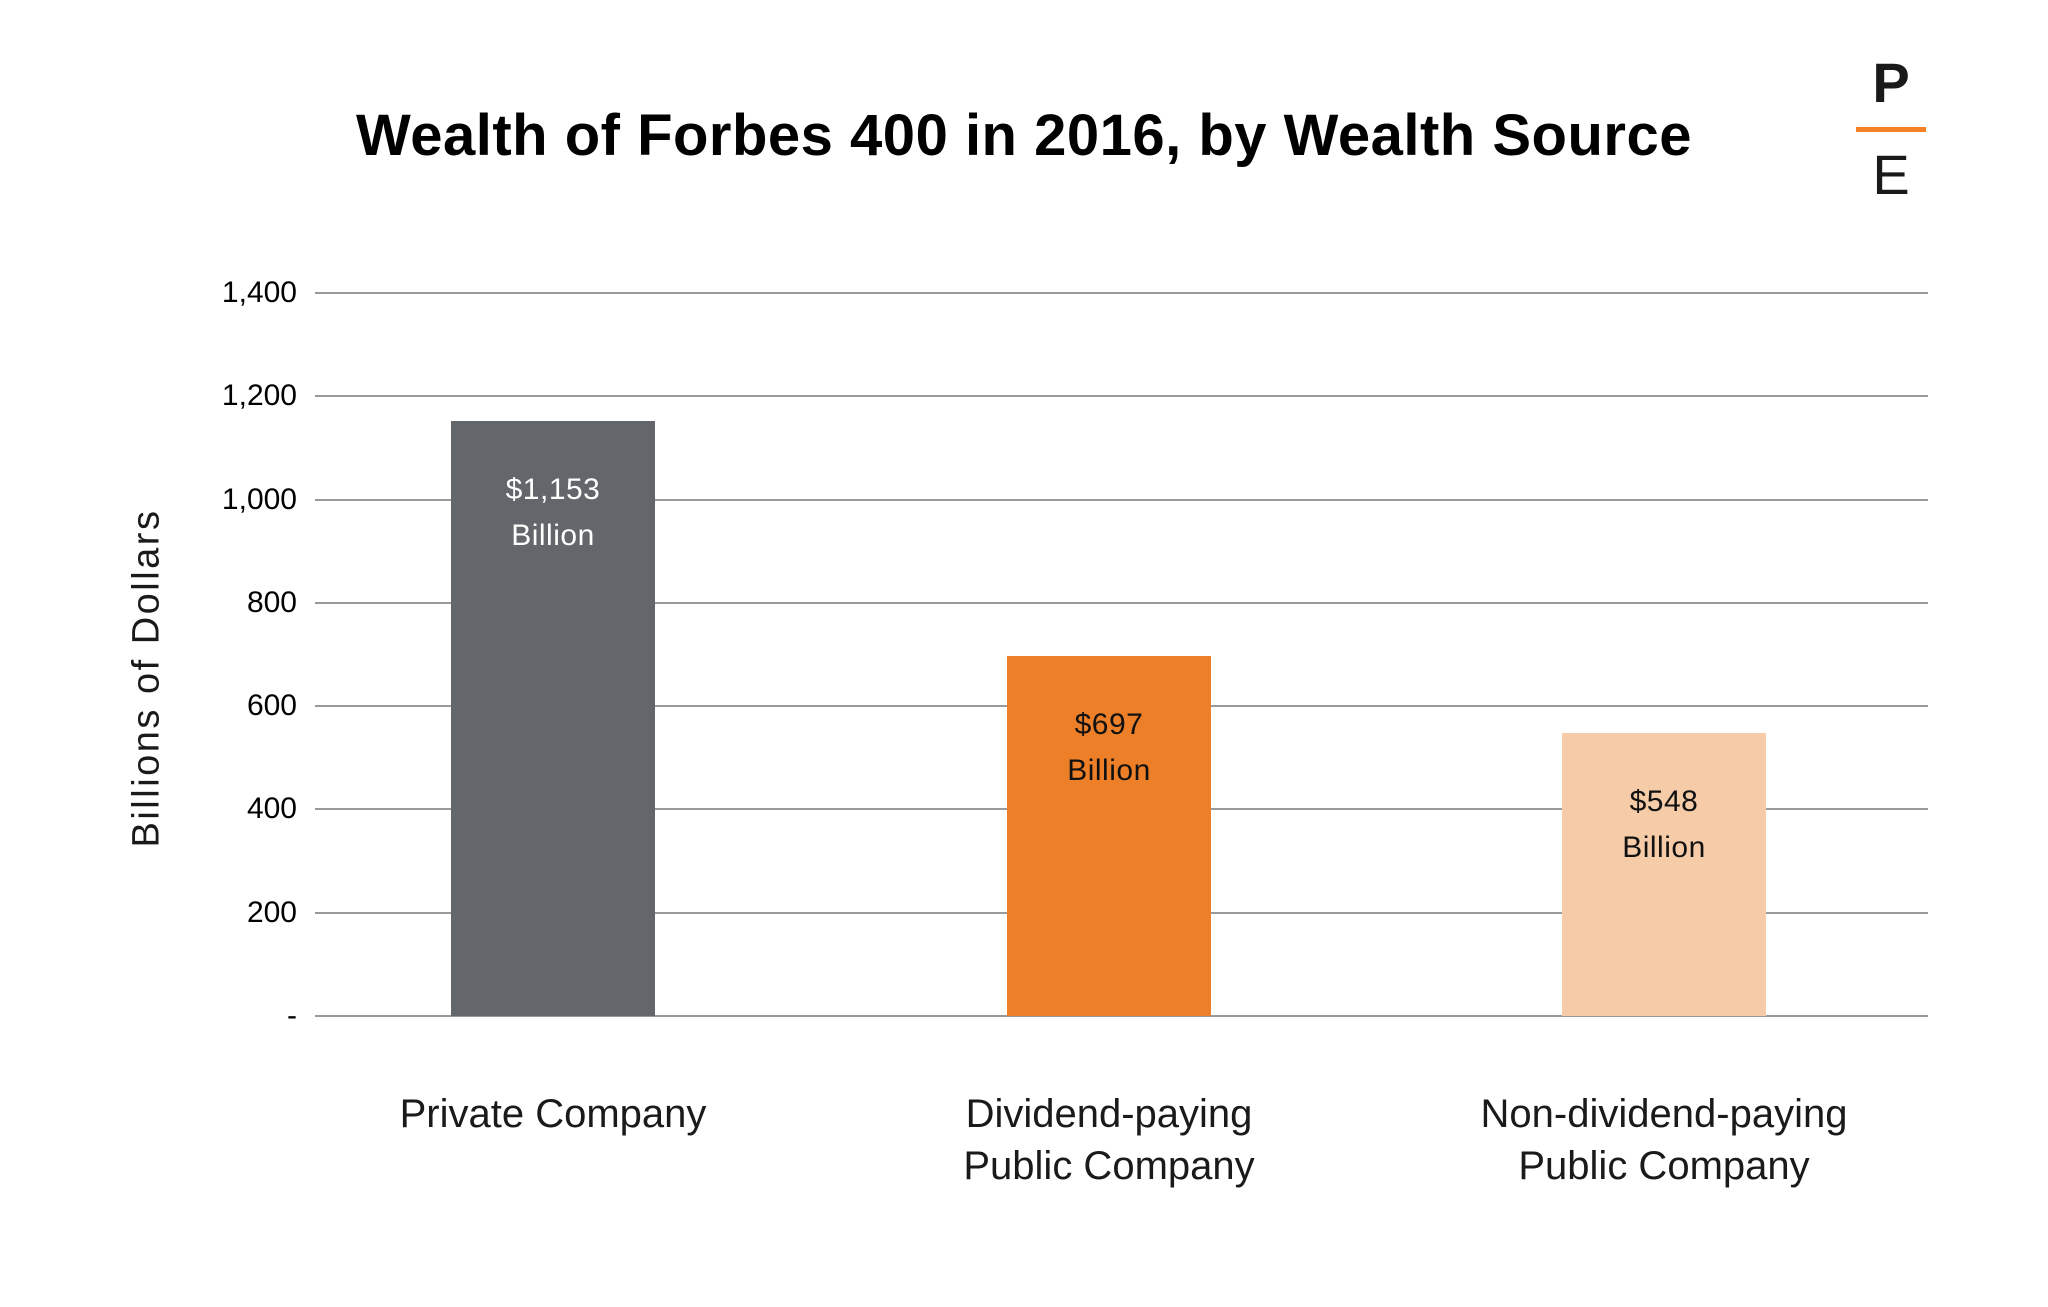 The image size is (2048, 1307). I want to click on y-tick-label: 1,000, so click(259, 499).